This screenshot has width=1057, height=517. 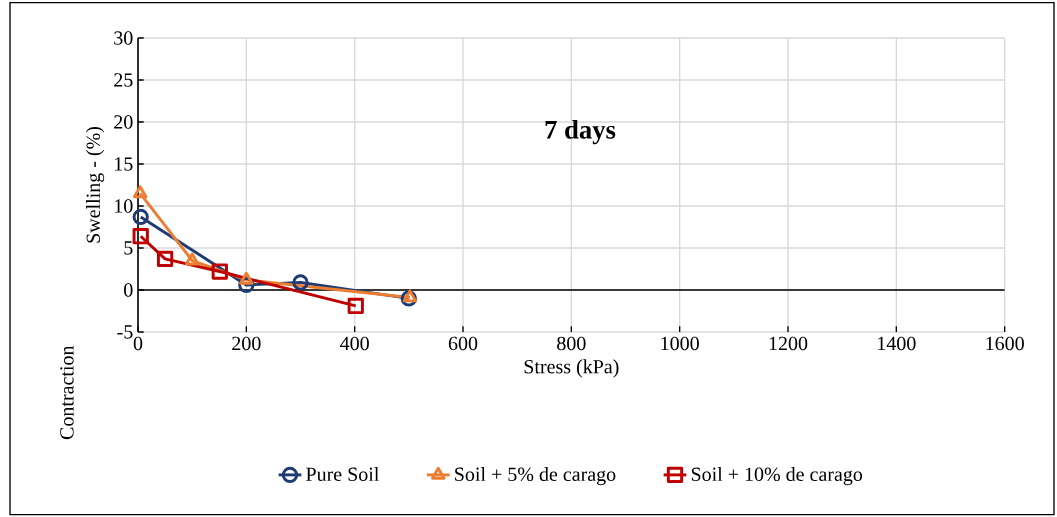 What do you see at coordinates (535, 476) in the screenshot?
I see `legend-label: Soil + 5% de carago` at bounding box center [535, 476].